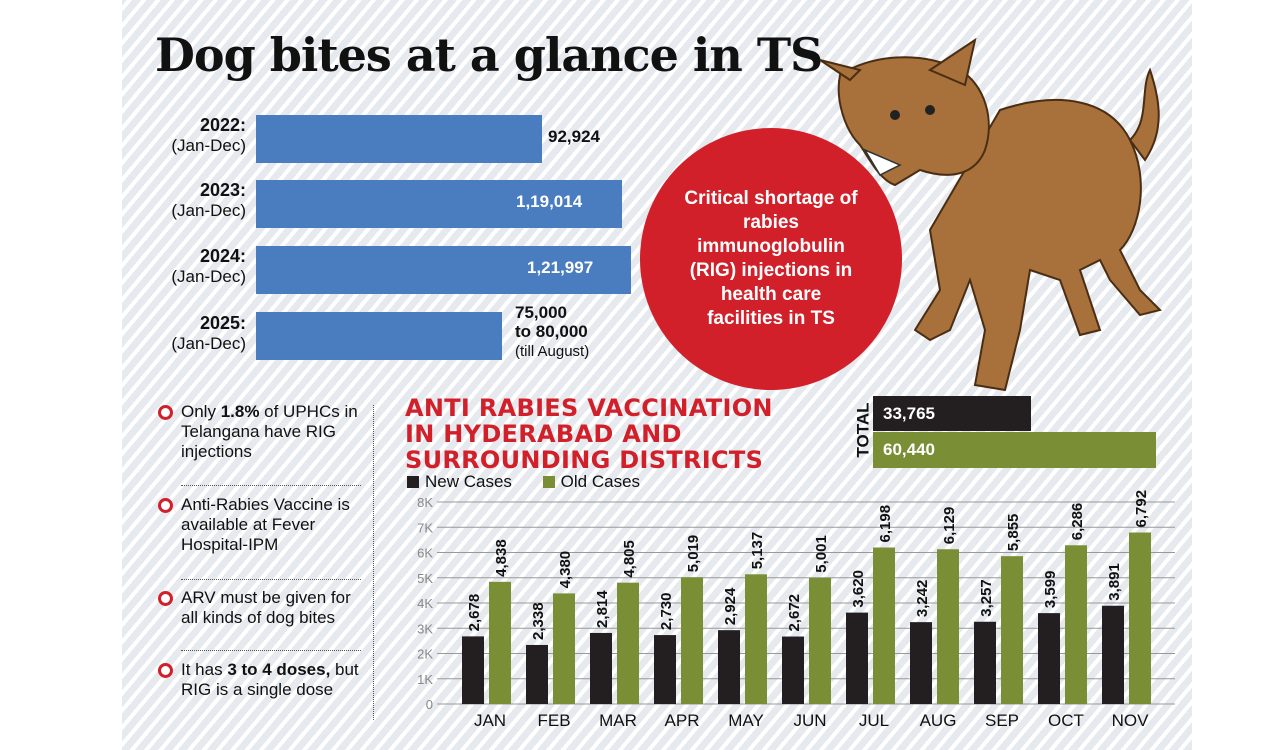 The width and height of the screenshot is (1280, 750). What do you see at coordinates (208, 200) in the screenshot?
I see `year-label-2023: 2023: (Jan-Dec)` at bounding box center [208, 200].